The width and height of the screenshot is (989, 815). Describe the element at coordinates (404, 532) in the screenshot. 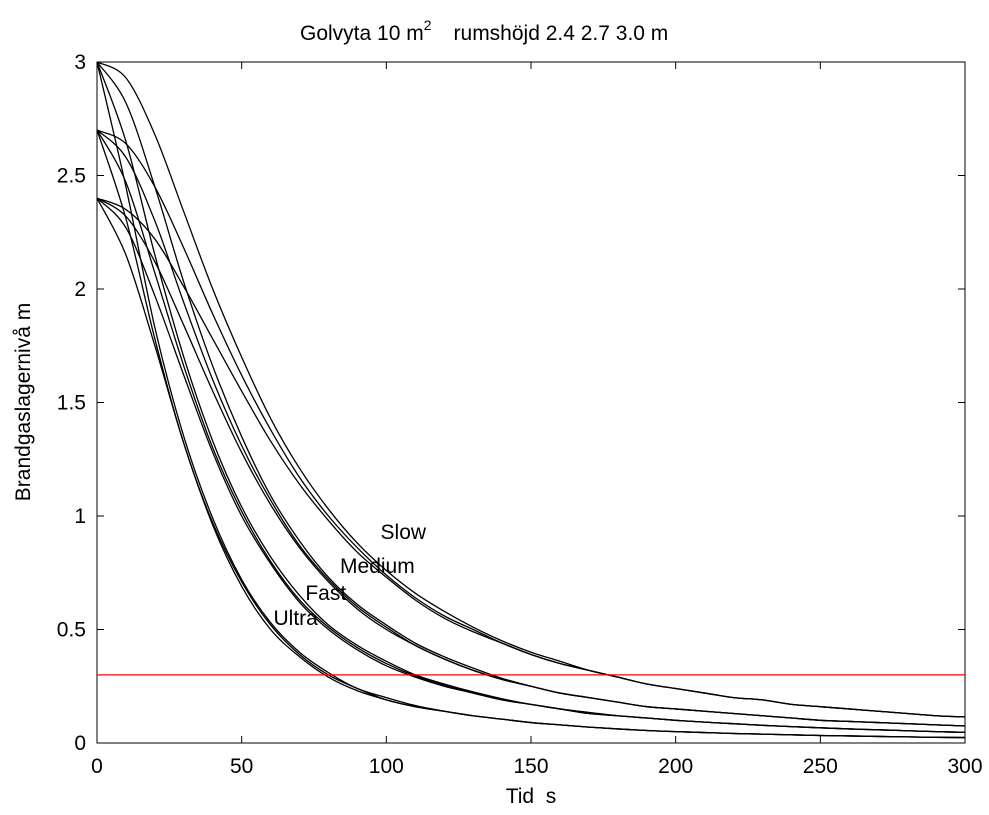

I see `curve-label-slow: Slow` at that location.